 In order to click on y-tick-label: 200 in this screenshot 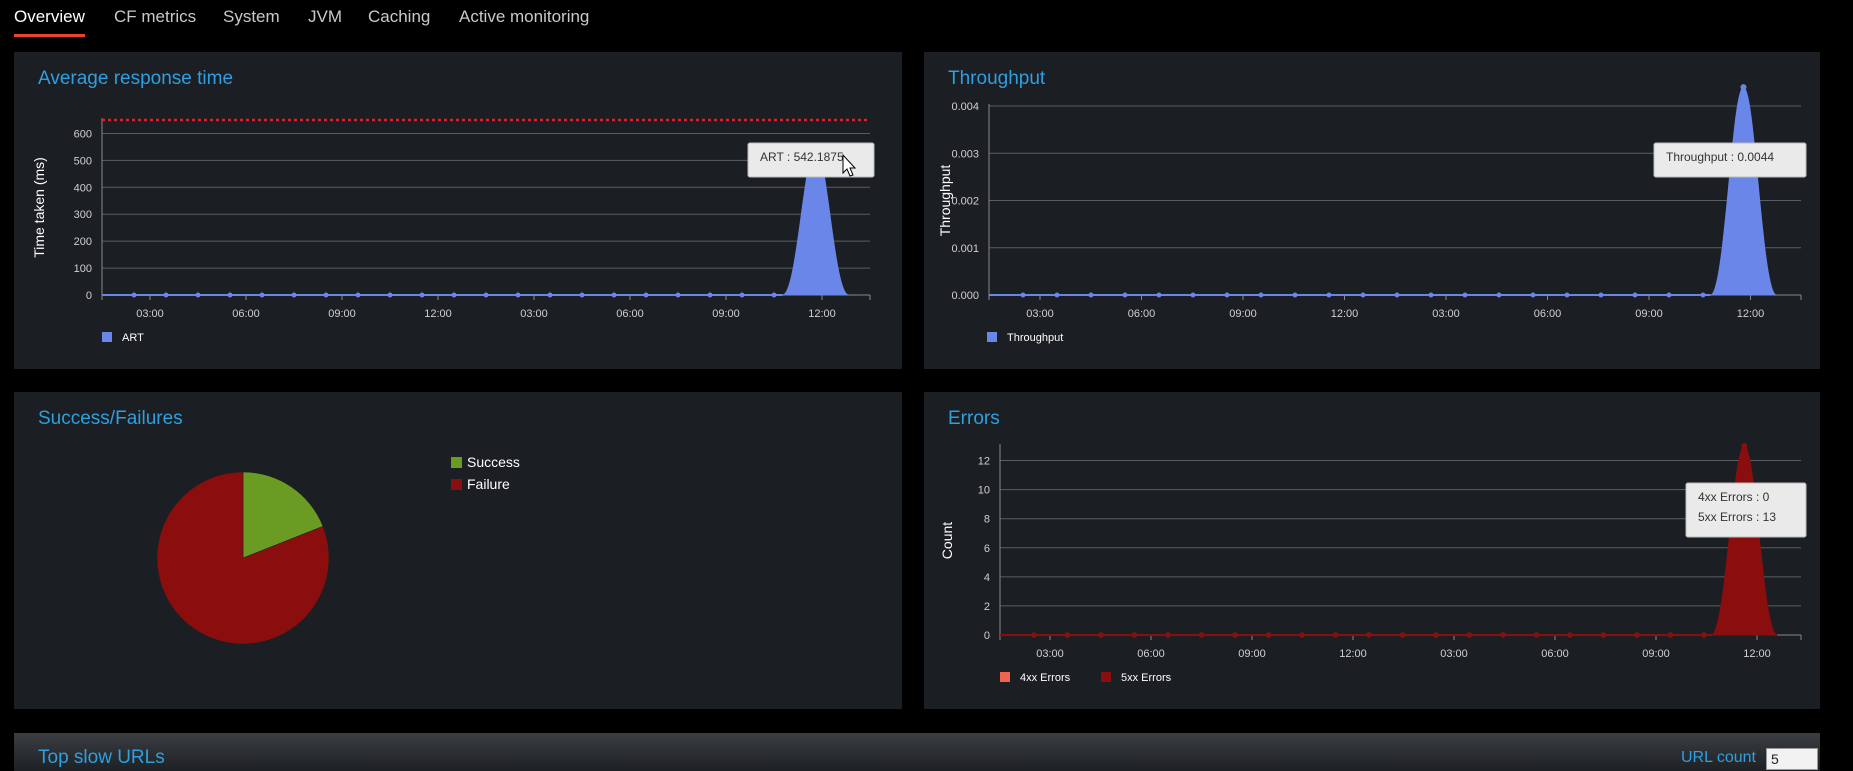, I will do `click(83, 242)`.